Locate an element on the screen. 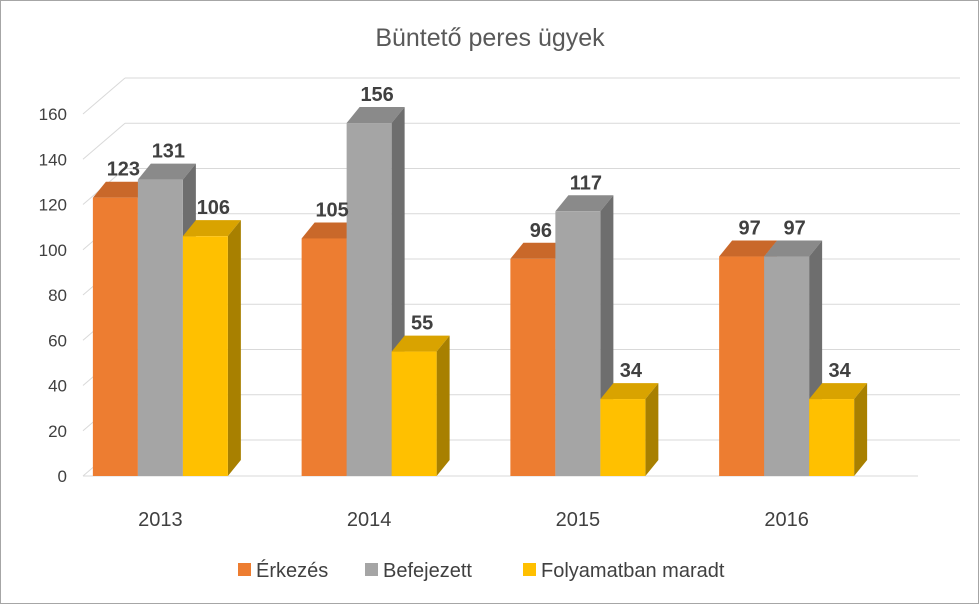 The width and height of the screenshot is (979, 605). chart-title: Büntető peres ügyek is located at coordinates (490, 38).